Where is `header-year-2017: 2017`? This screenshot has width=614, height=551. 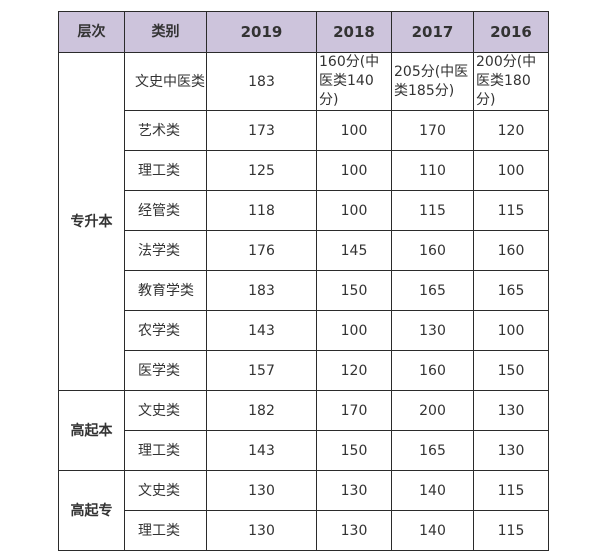 header-year-2017: 2017 is located at coordinates (432, 32).